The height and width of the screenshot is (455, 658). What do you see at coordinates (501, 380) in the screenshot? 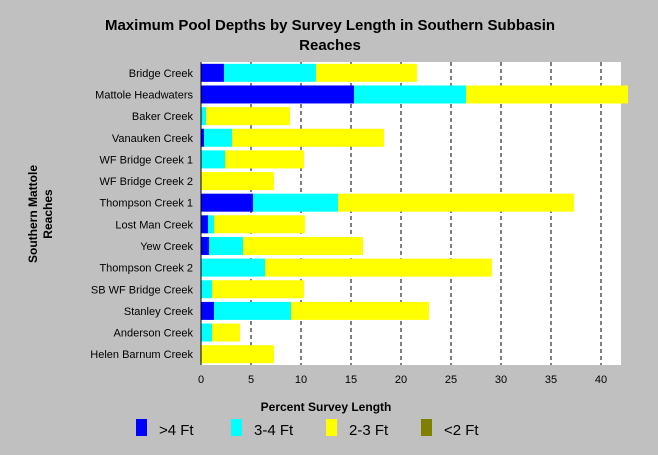
I see `x-tick-label: 30` at bounding box center [501, 380].